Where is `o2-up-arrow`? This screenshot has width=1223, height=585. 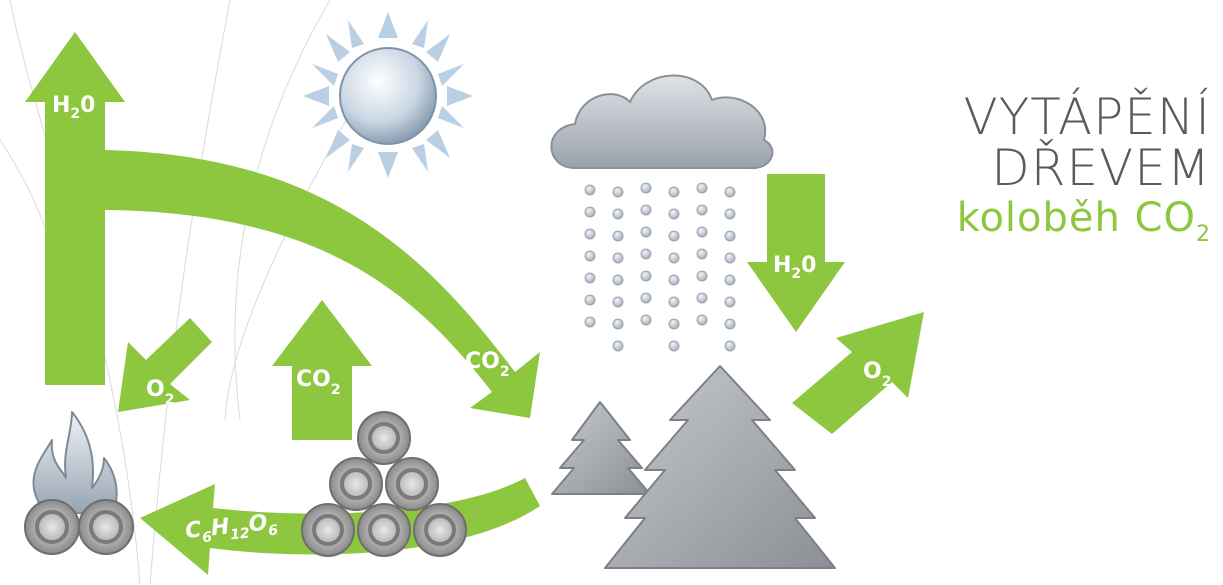 o2-up-arrow is located at coordinates (858, 373).